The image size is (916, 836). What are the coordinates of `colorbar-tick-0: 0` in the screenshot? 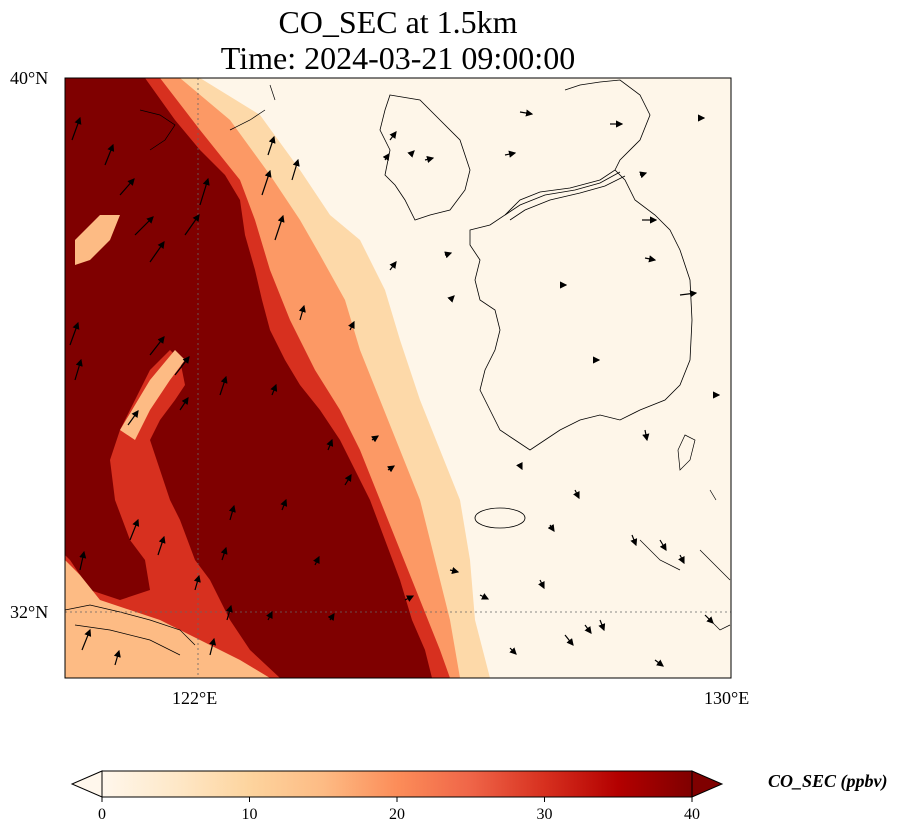 It's located at (102, 814).